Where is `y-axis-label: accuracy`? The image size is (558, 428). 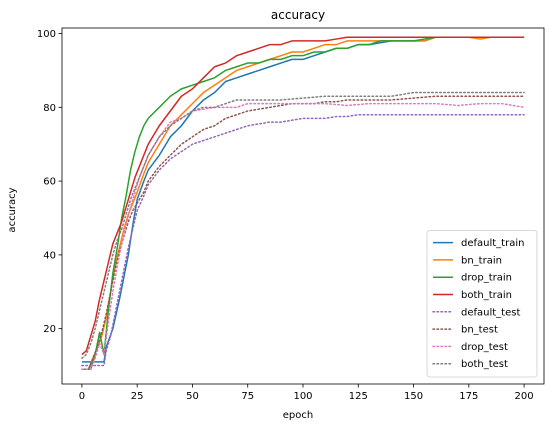
y-axis-label: accuracy is located at coordinates (12, 209).